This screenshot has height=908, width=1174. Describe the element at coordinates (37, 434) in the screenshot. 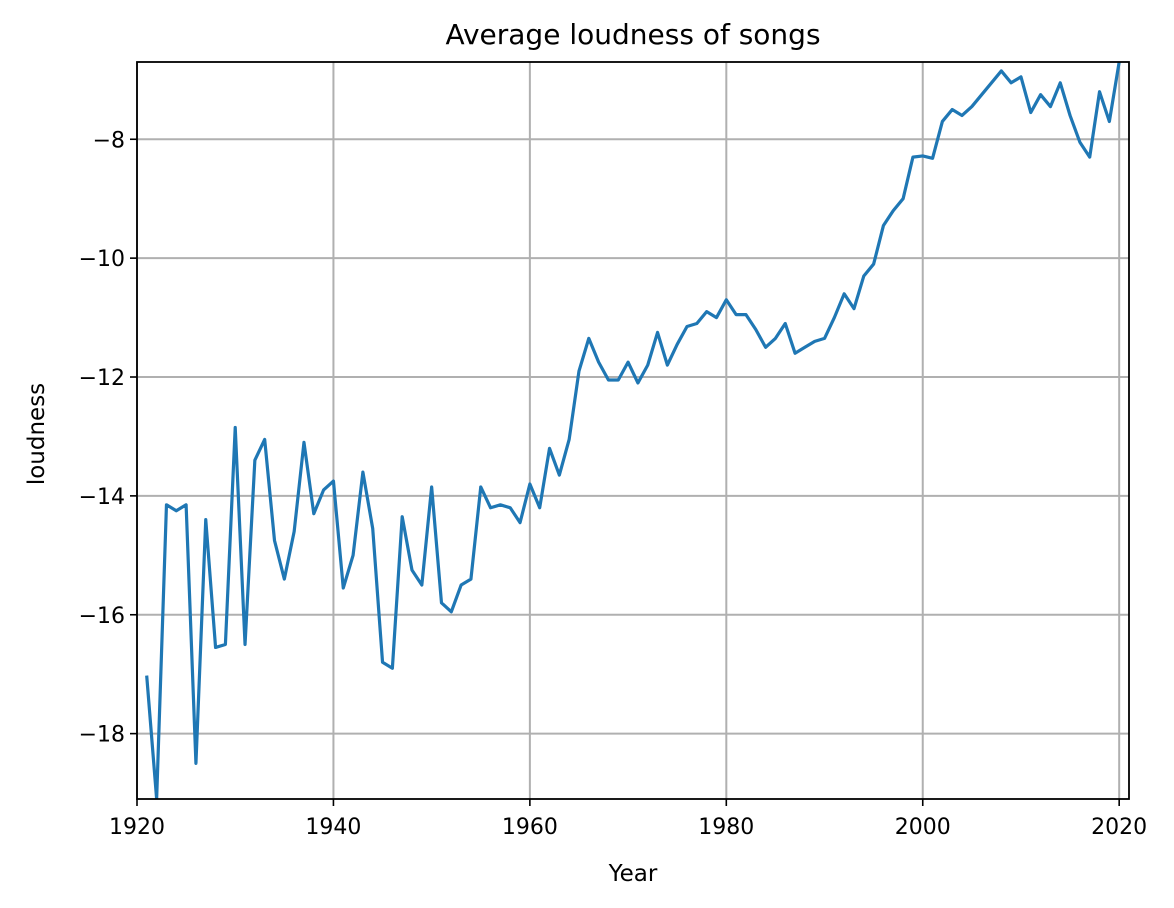

I see `y-axis-label: loudness` at that location.